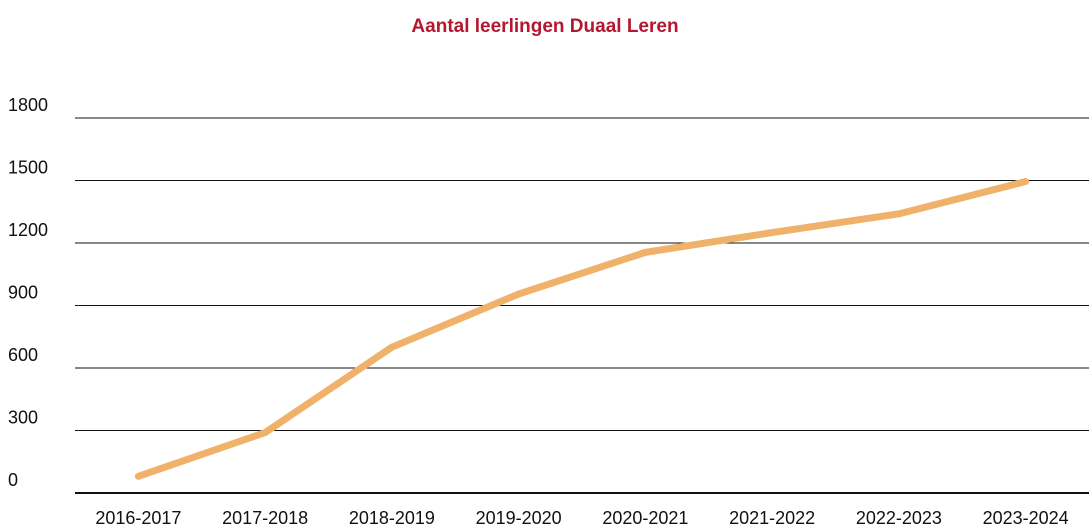  I want to click on x-tick-label: 2022-2023, so click(899, 518).